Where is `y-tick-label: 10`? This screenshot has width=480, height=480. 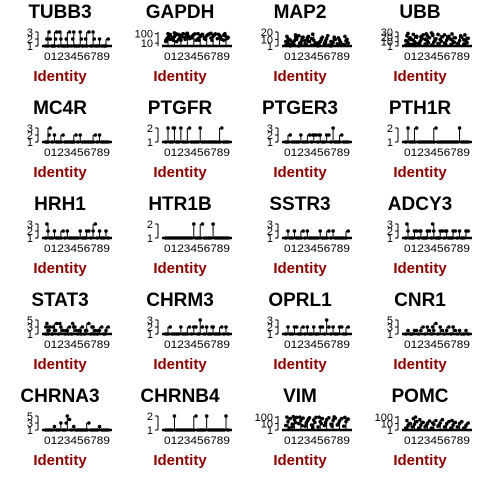 y-tick-label: 10 is located at coordinates (267, 40).